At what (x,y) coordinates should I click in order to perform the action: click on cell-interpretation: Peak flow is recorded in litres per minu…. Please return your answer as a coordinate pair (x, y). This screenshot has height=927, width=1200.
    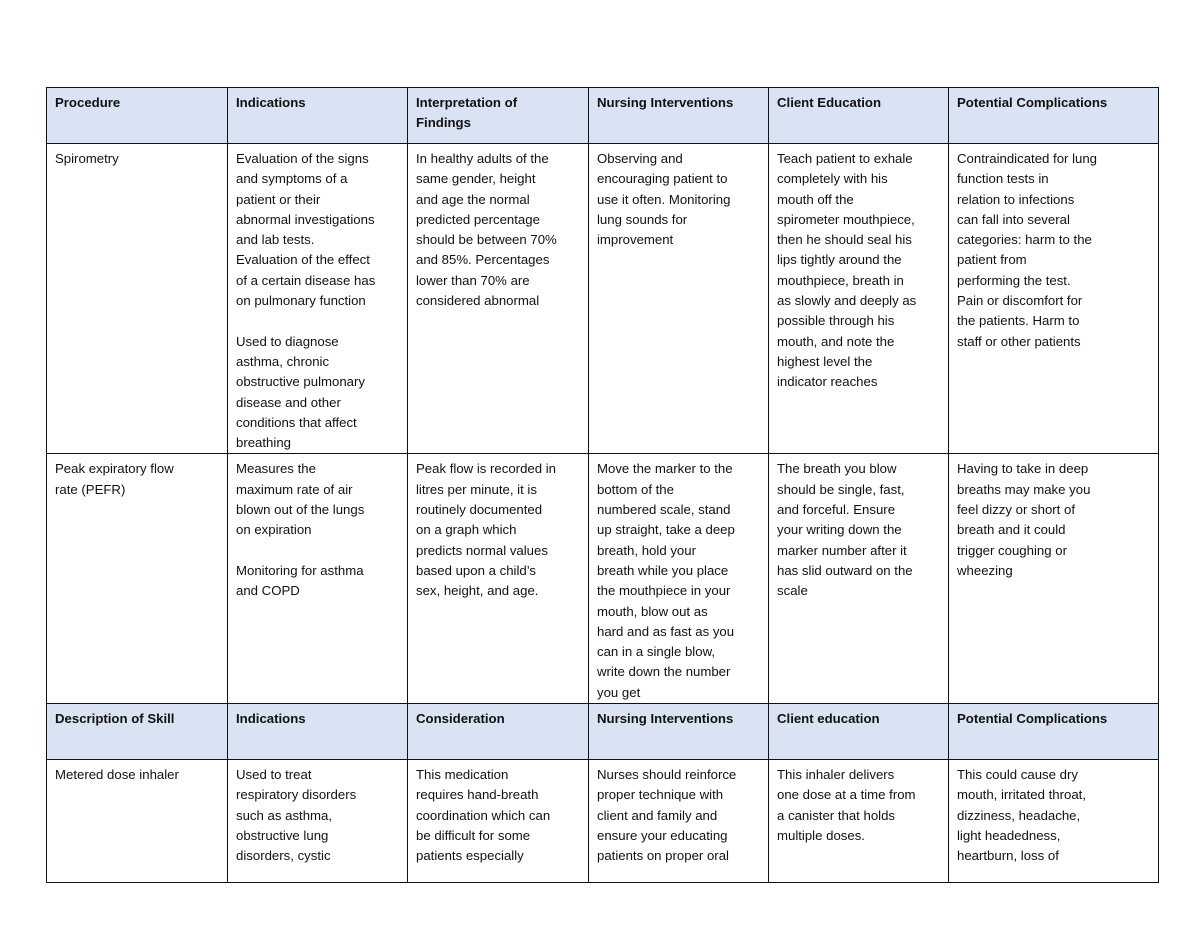
    Looking at the image, I should click on (498, 579).